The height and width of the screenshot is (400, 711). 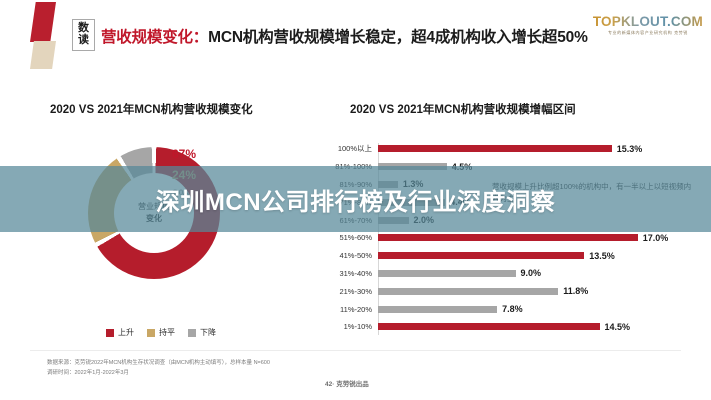 What do you see at coordinates (531, 273) in the screenshot?
I see `bar-value-label: 9.0%` at bounding box center [531, 273].